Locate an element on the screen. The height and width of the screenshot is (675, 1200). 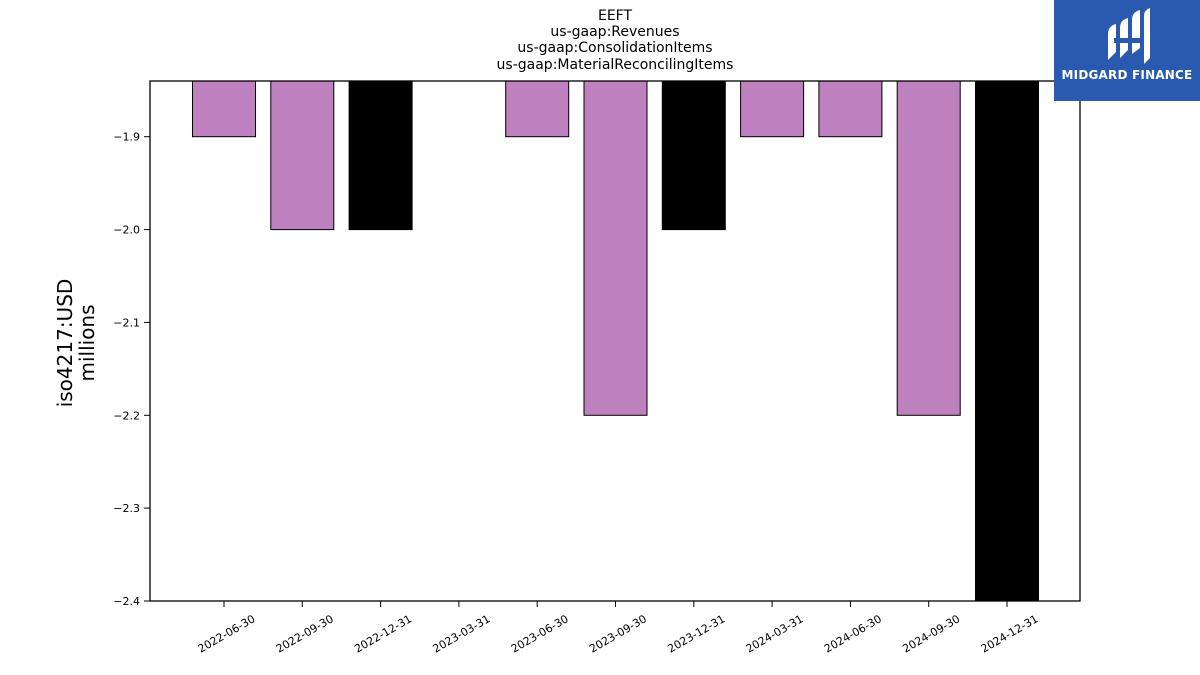
x-tick-label: 2024-09-30 is located at coordinates (931, 633).